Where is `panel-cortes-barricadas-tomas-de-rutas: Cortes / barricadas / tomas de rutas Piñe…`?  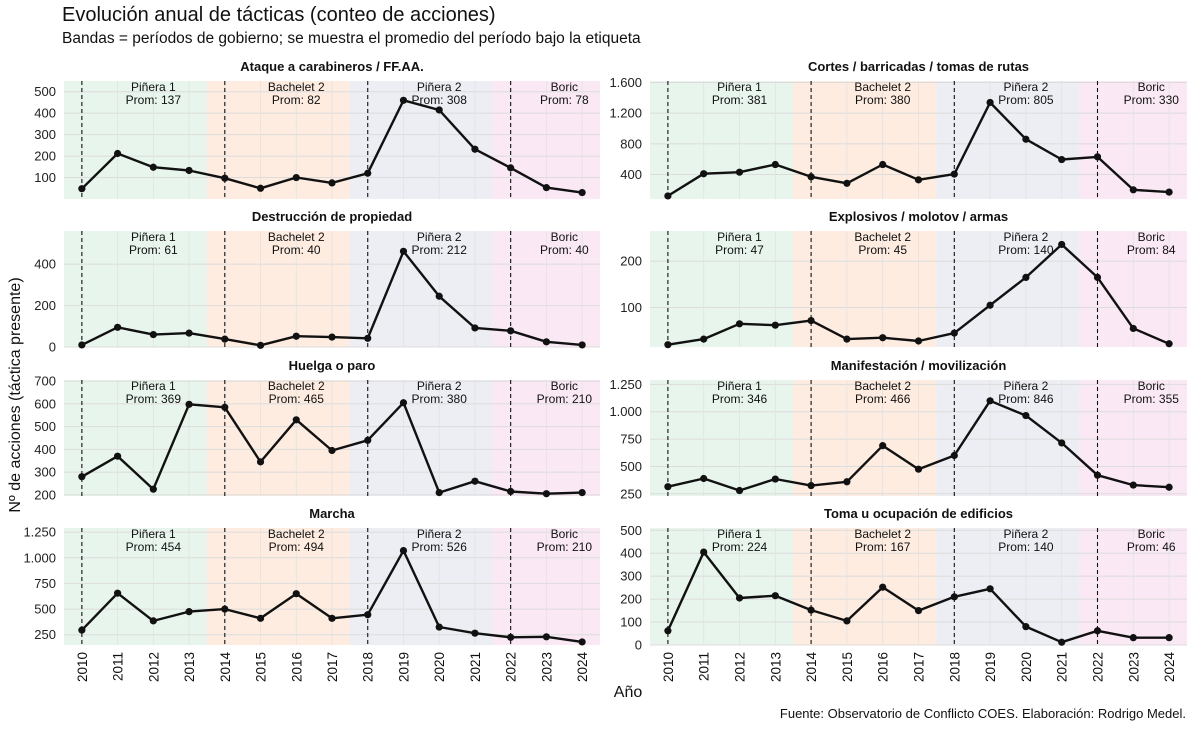 panel-cortes-barricadas-tomas-de-rutas: Cortes / barricadas / tomas de rutas Piñe… is located at coordinates (898, 129).